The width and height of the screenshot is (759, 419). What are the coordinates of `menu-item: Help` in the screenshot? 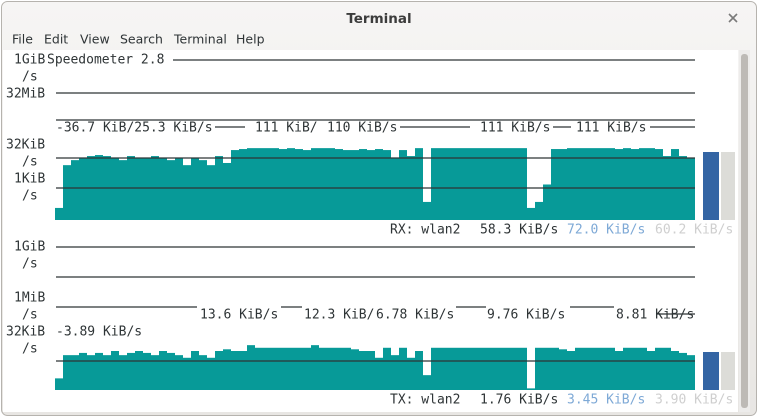 It's located at (250, 39).